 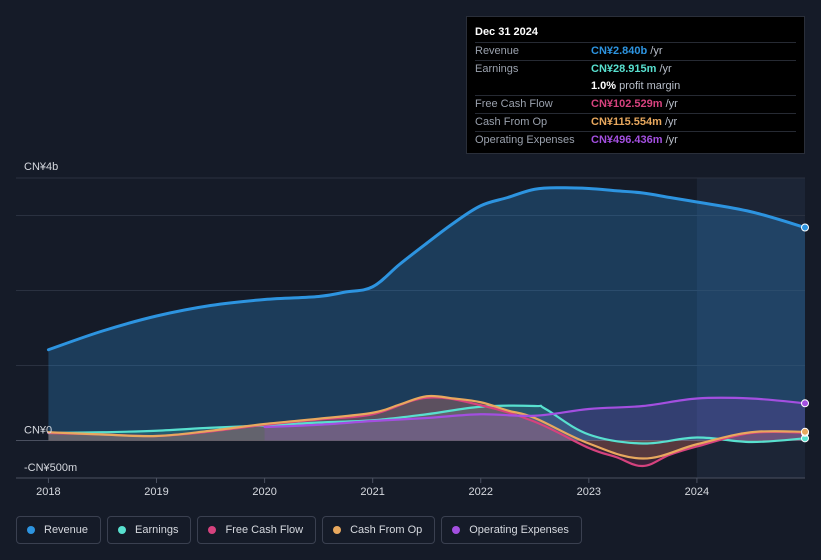 What do you see at coordinates (525, 140) in the screenshot?
I see `tooltip-label: Operating Expenses` at bounding box center [525, 140].